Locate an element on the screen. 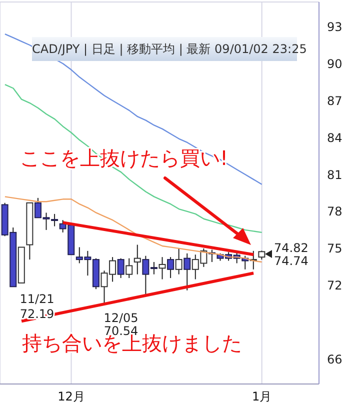 Image resolution: width=345 pixels, height=407 pixels. y-tick-label: 84 is located at coordinates (334, 137).